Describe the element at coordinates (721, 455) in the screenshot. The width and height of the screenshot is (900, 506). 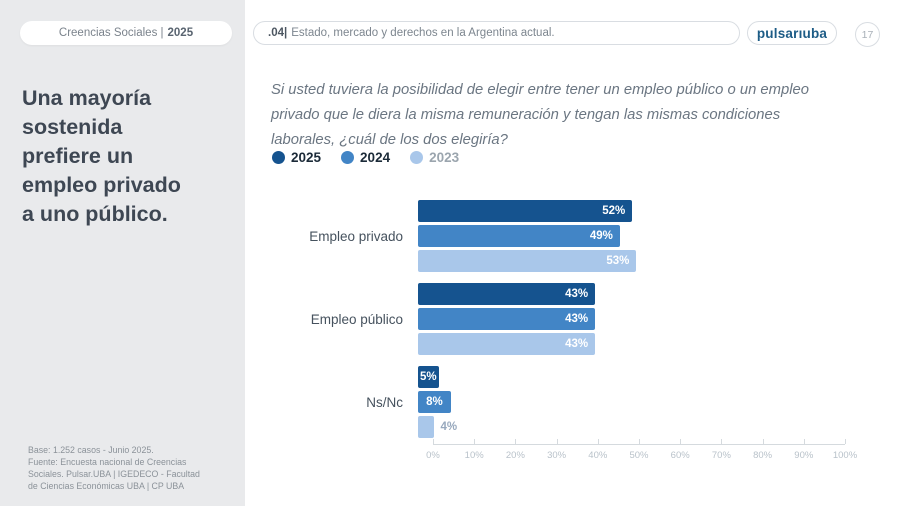
I see `axis-tick-label: 70%` at that location.